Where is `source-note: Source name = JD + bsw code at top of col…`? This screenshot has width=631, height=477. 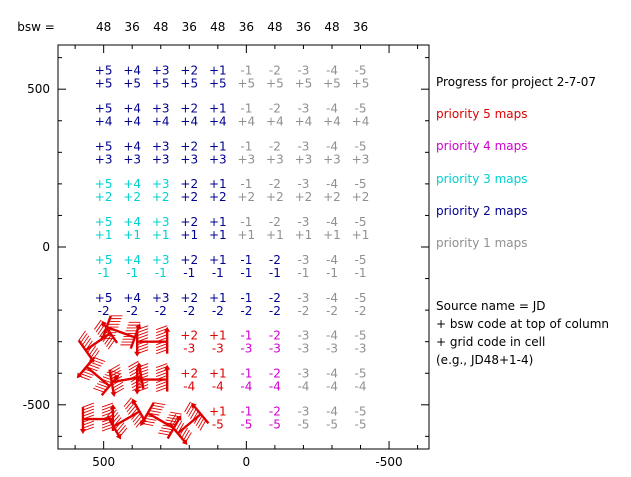
source-note: Source name = JD + bsw code at top of col… is located at coordinates (522, 333).